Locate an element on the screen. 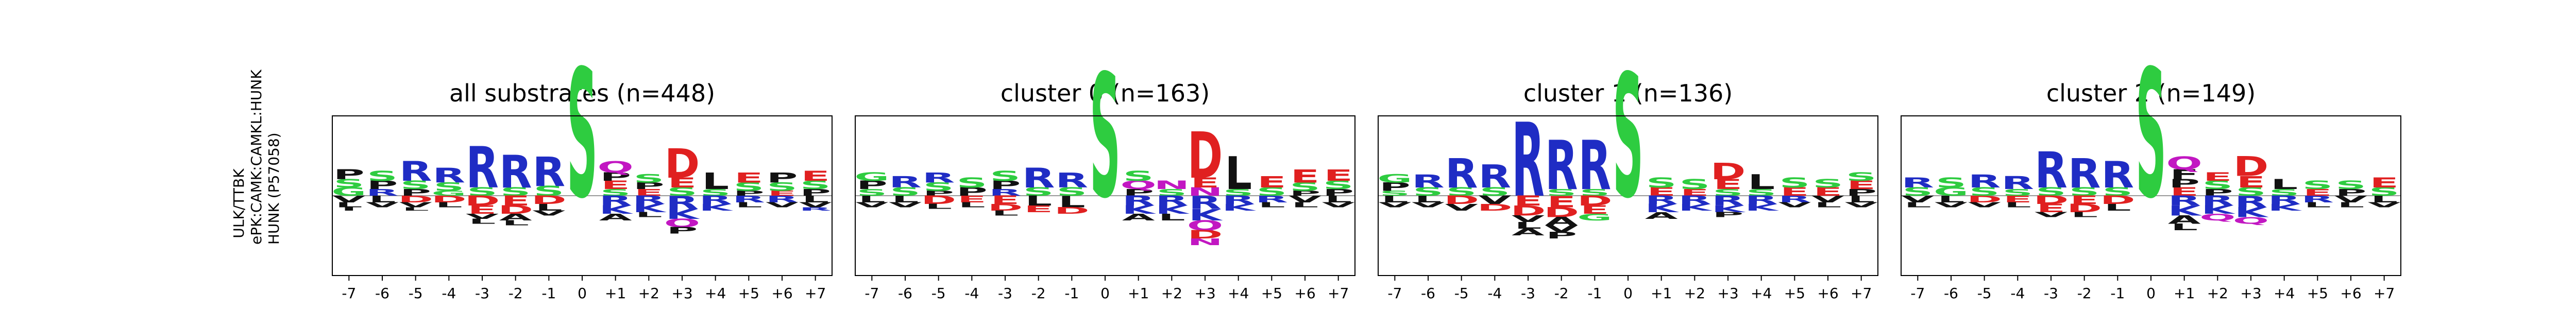  logo-letter-depleted: N is located at coordinates (1205, 242).